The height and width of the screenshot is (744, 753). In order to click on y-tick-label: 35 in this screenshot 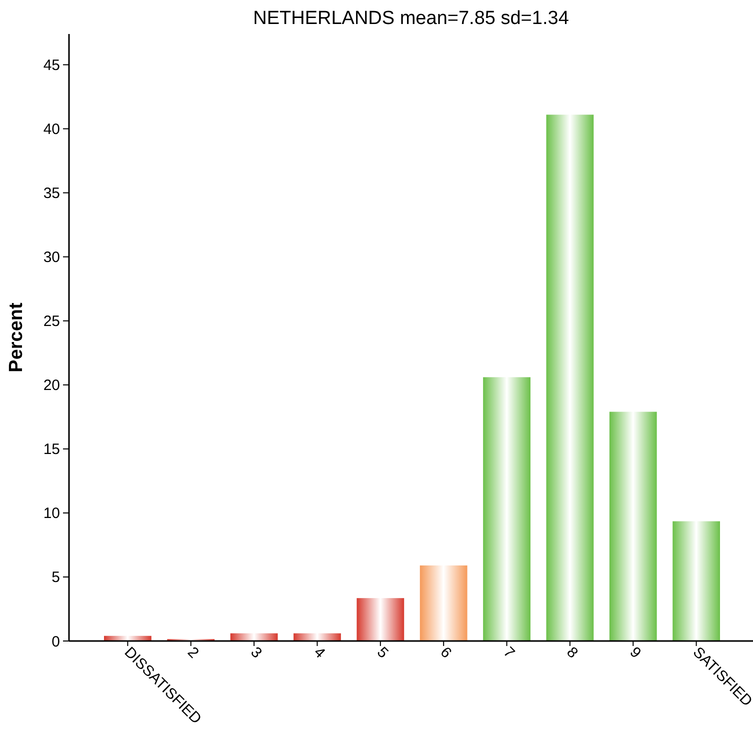, I will do `click(51, 193)`.